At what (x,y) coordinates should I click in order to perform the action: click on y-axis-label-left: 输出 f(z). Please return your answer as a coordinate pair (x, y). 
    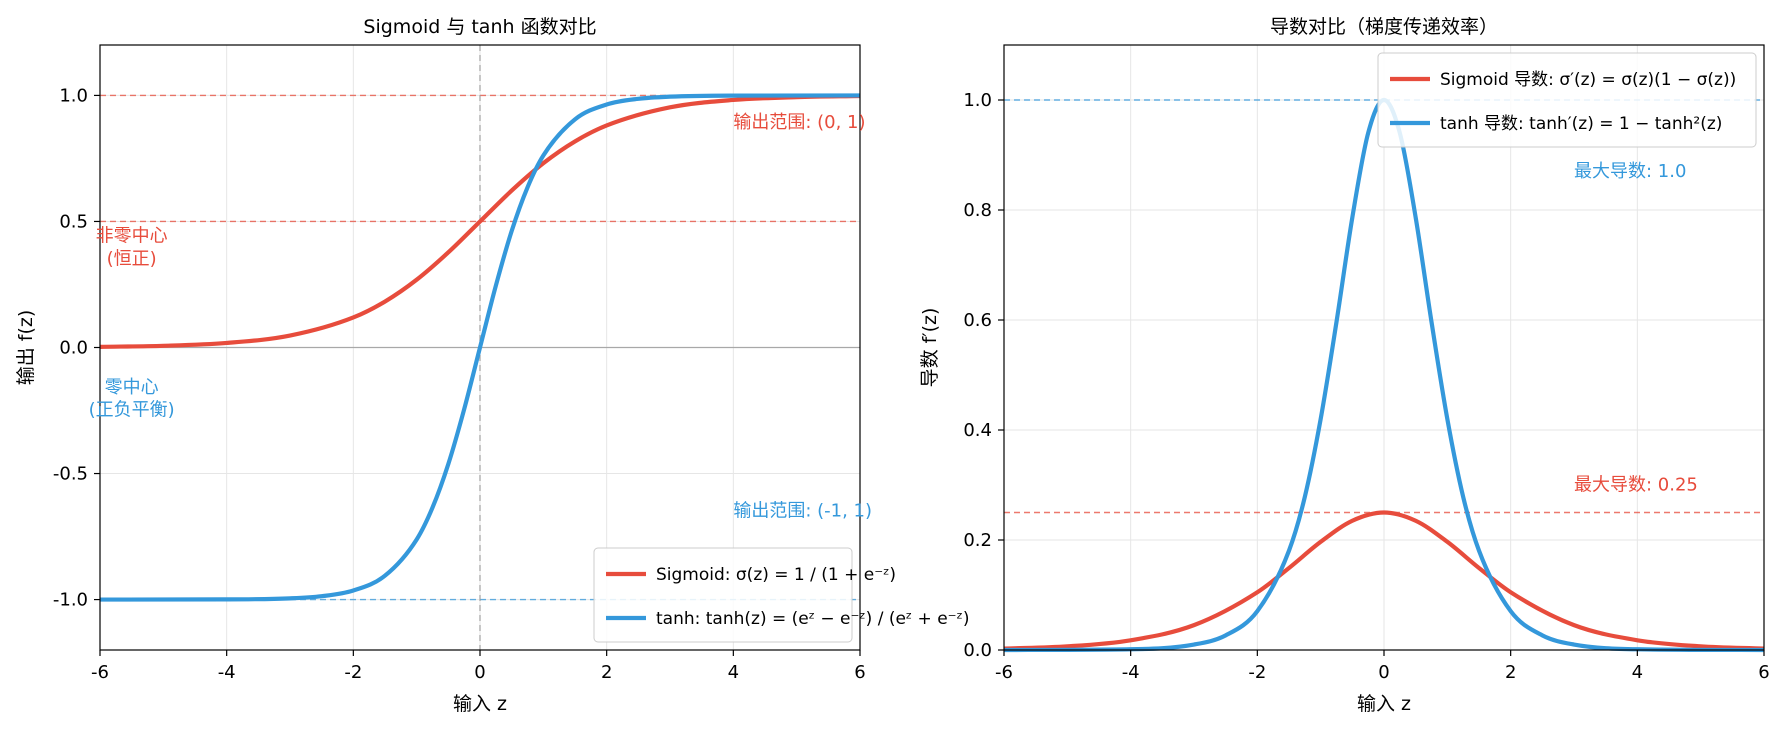
    Looking at the image, I should click on (26, 348).